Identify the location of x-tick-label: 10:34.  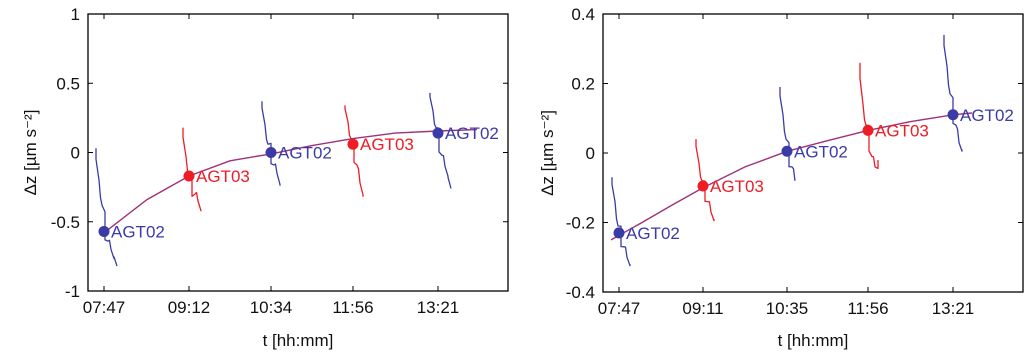
(271, 307).